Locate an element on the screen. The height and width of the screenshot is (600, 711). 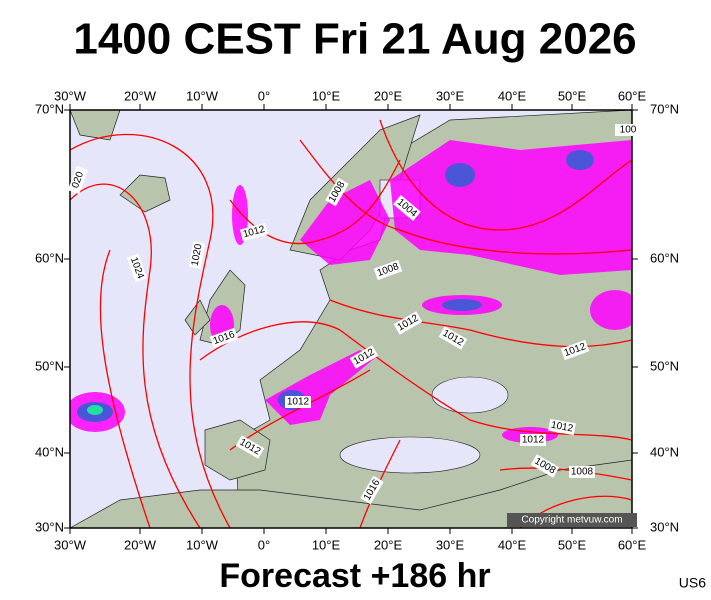
black-sea is located at coordinates (470, 395).